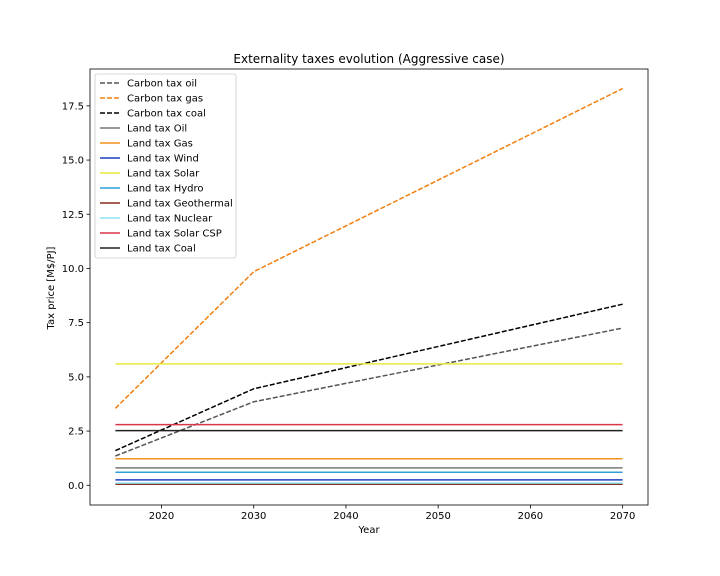 The height and width of the screenshot is (576, 720). What do you see at coordinates (51, 288) in the screenshot?
I see `y-axis-label: Tax price [M$/PJ]` at bounding box center [51, 288].